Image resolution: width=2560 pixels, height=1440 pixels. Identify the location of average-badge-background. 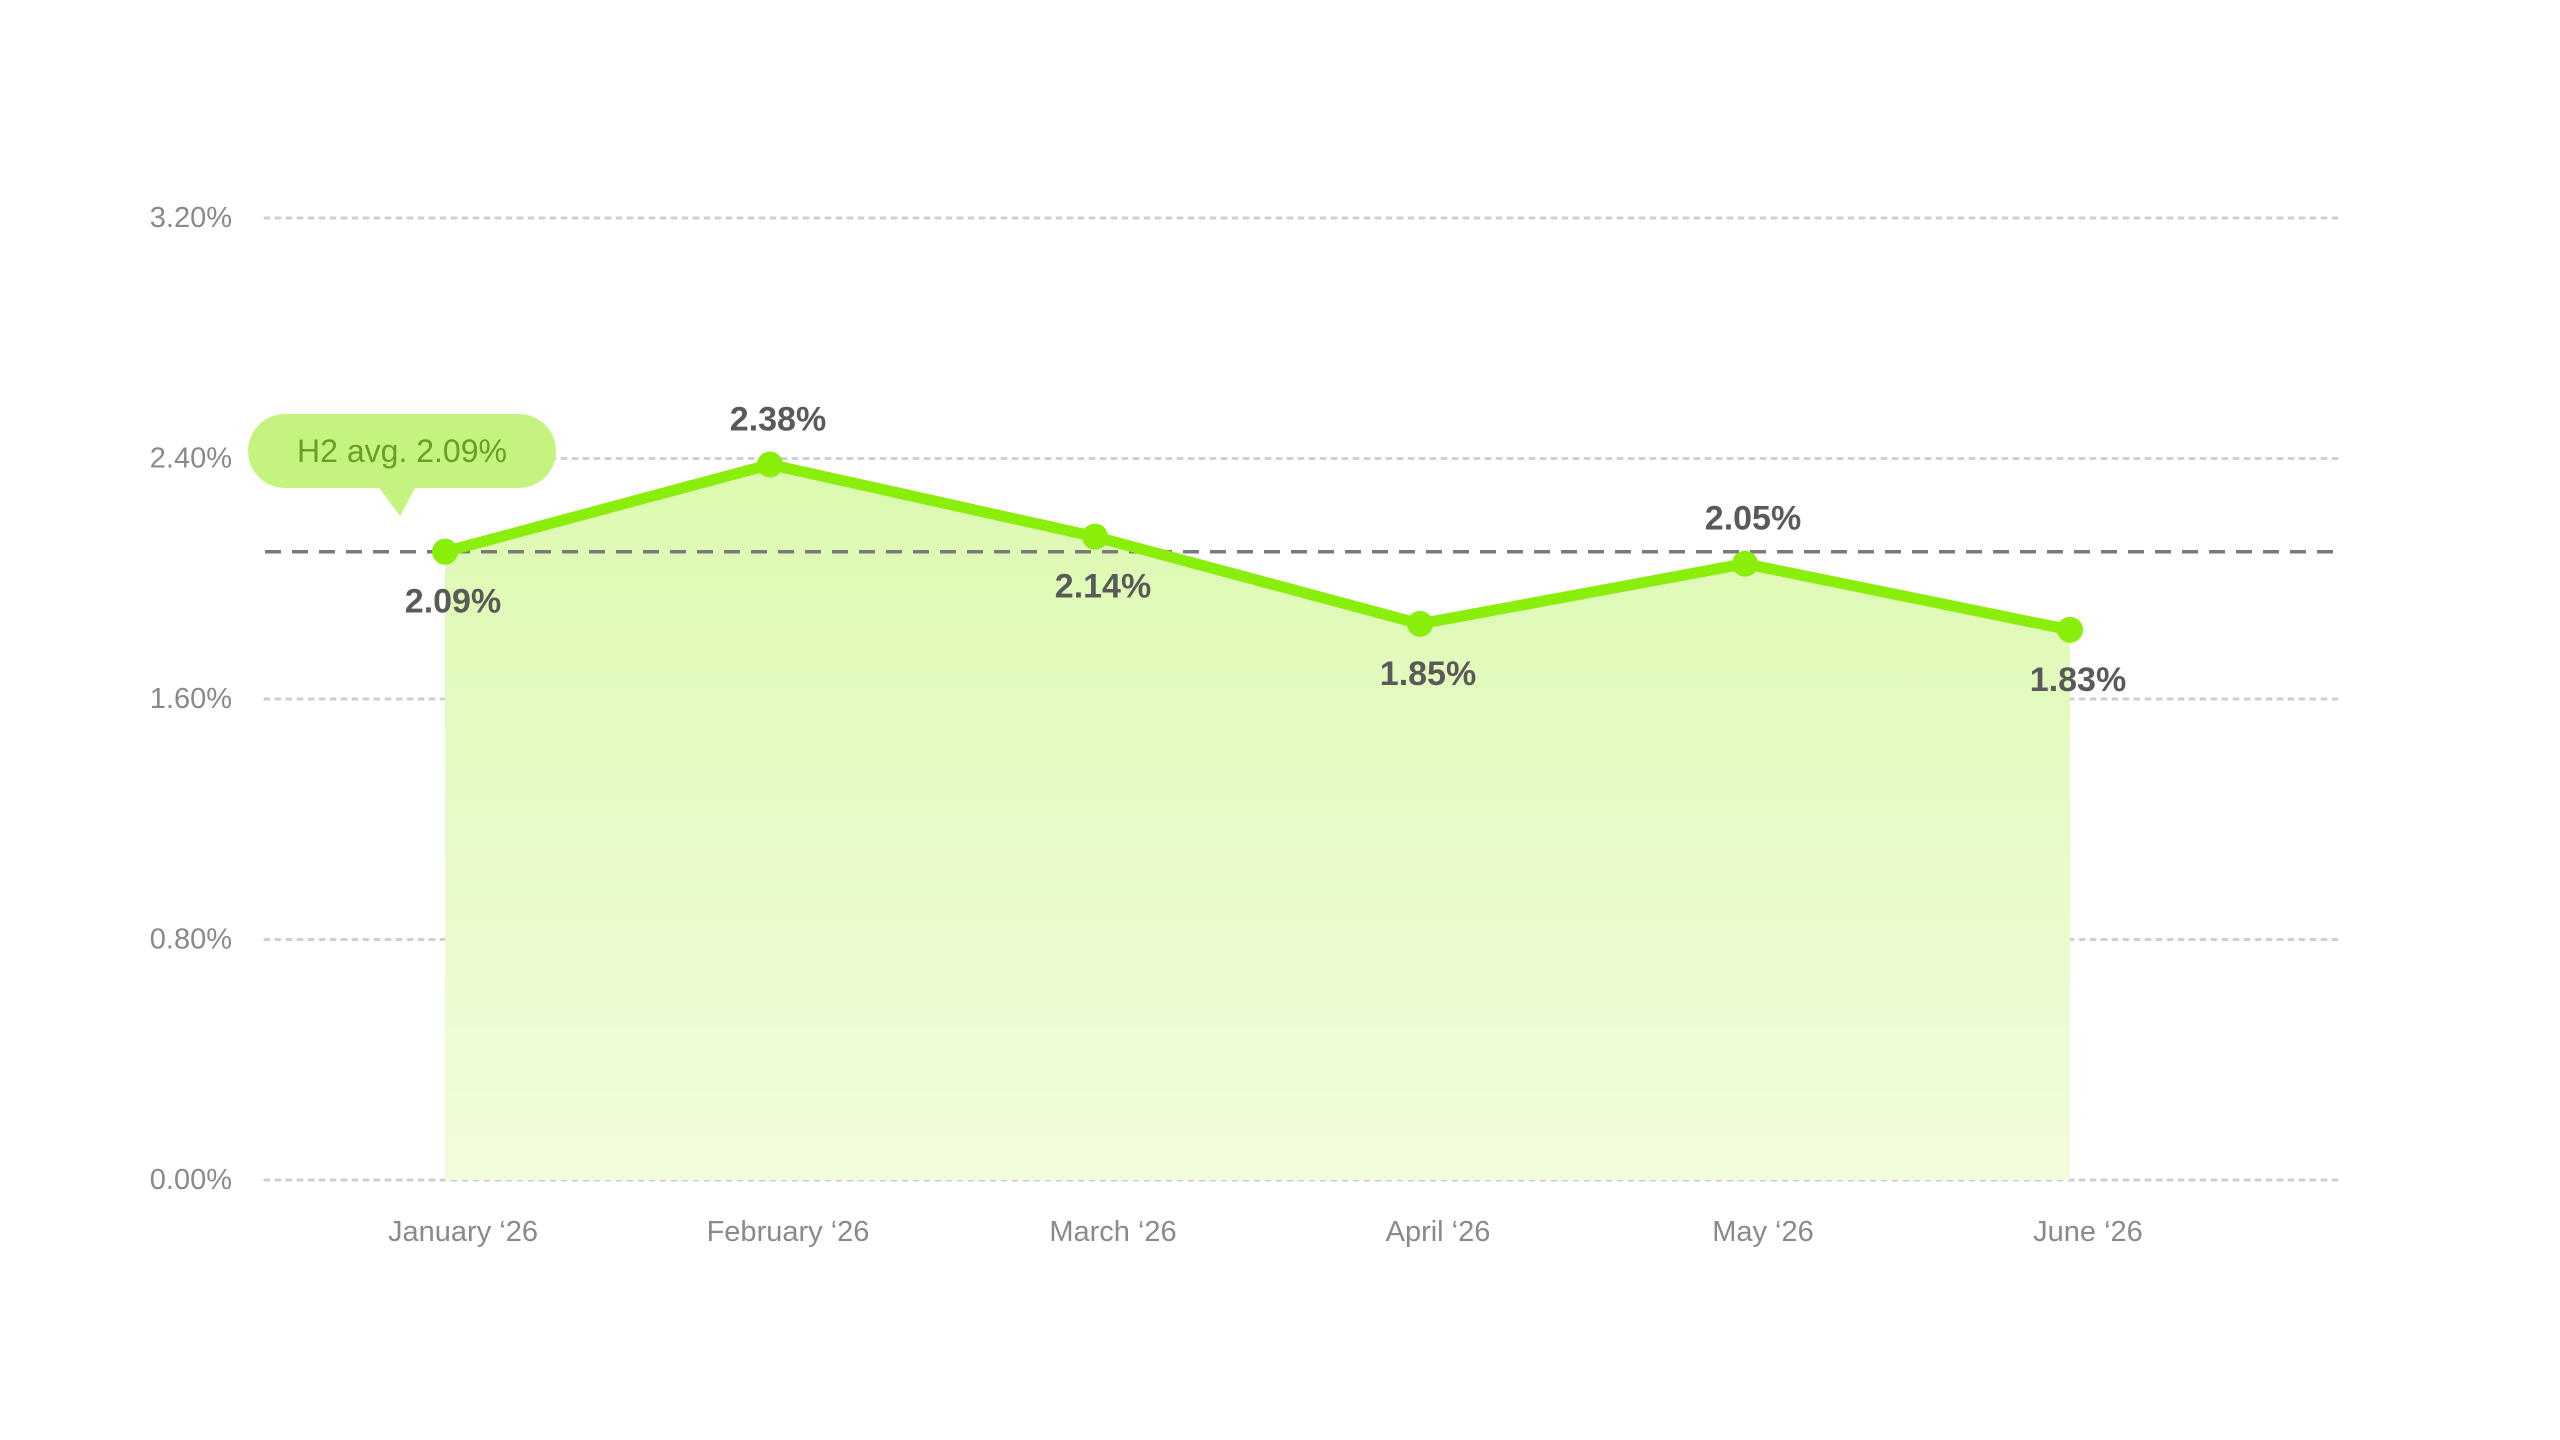
(402, 451).